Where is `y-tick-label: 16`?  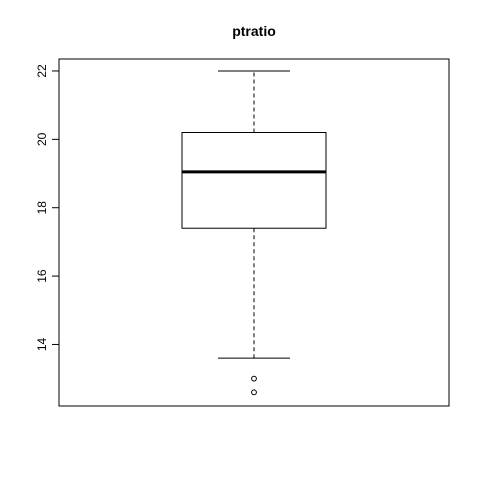
y-tick-label: 16 is located at coordinates (42, 276).